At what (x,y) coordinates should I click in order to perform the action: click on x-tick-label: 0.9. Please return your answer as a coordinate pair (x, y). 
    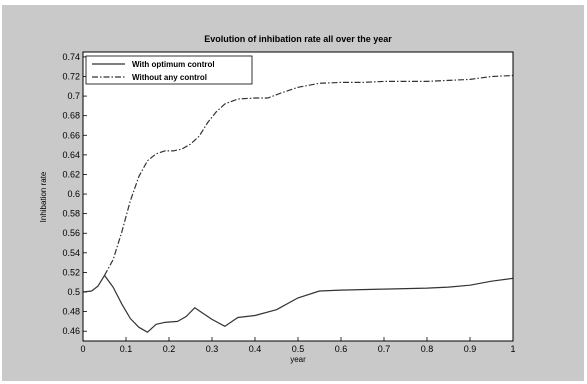
    Looking at the image, I should click on (470, 349).